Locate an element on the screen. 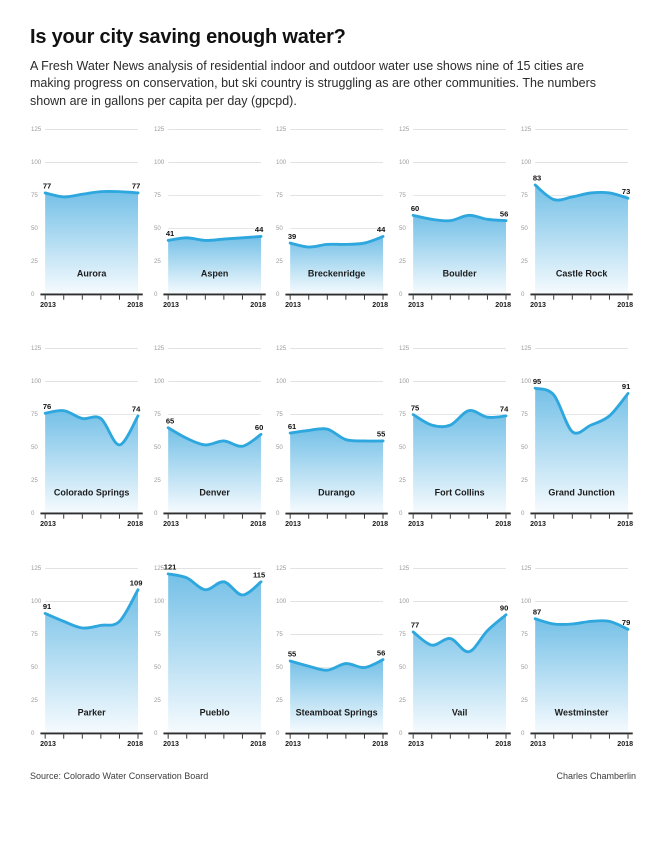  city-label: Colorado Springs is located at coordinates (92, 493).